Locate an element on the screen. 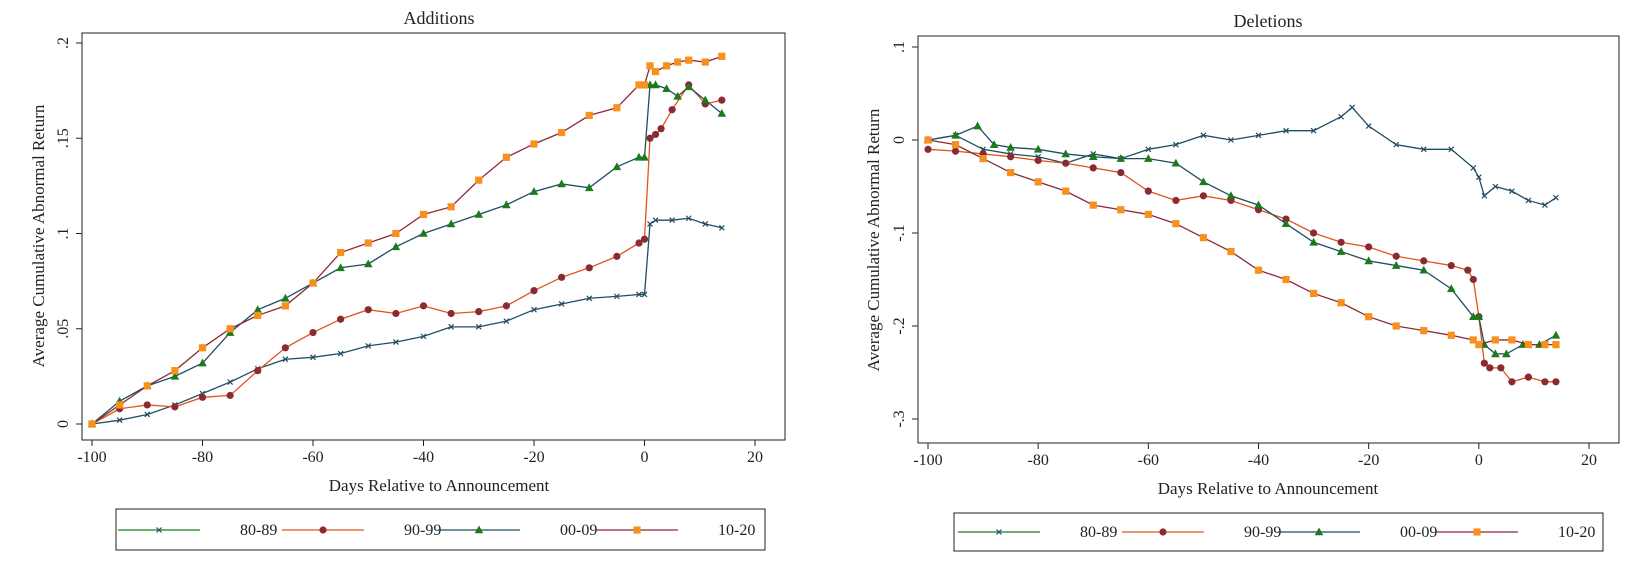  deletions-legend: 80-89 90-99 00-09 10-20 is located at coordinates (1278, 532).